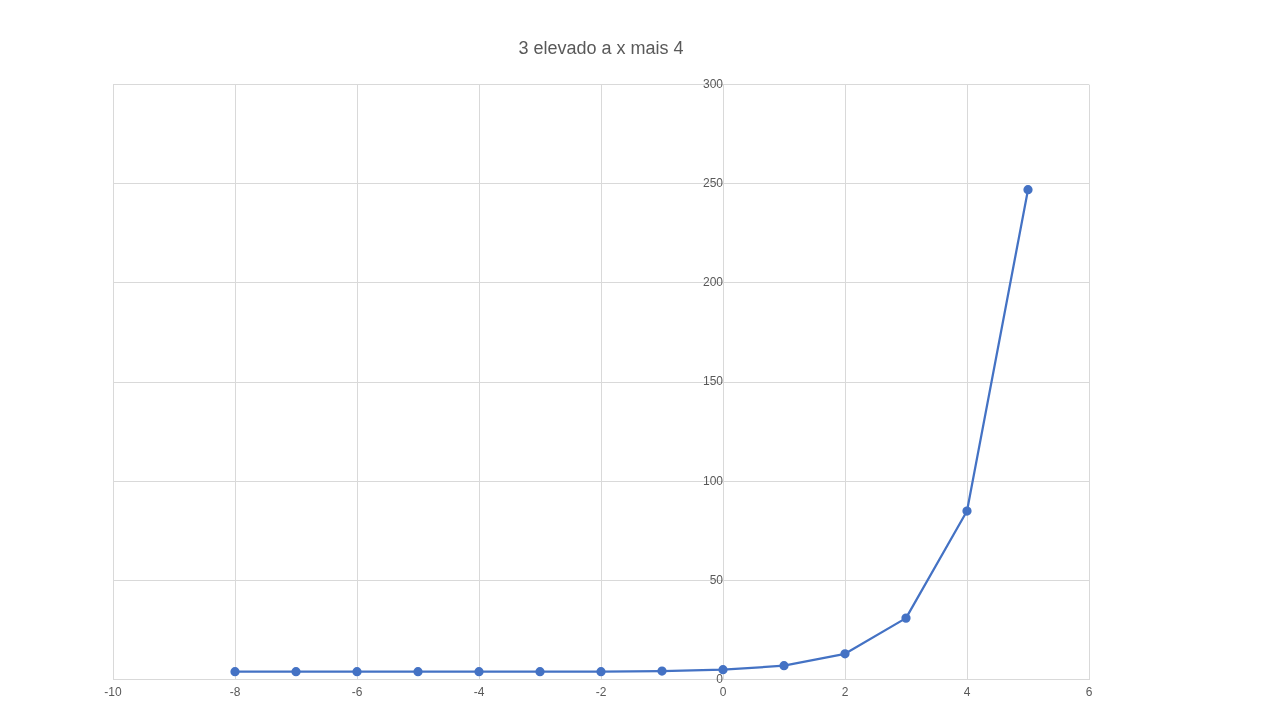  I want to click on y-tick-label: 200, so click(713, 282).